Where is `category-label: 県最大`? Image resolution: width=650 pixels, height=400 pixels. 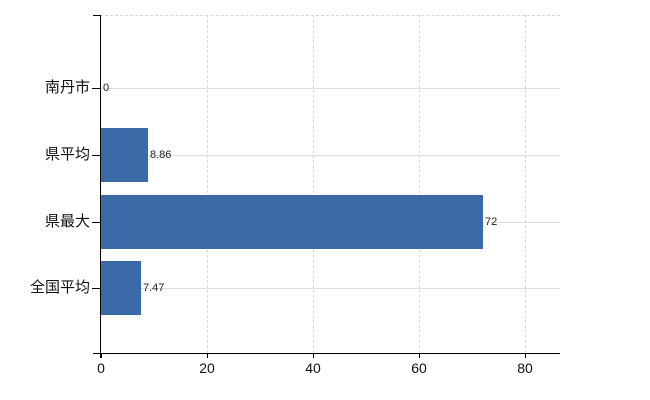
category-label: 県最大 is located at coordinates (67, 221).